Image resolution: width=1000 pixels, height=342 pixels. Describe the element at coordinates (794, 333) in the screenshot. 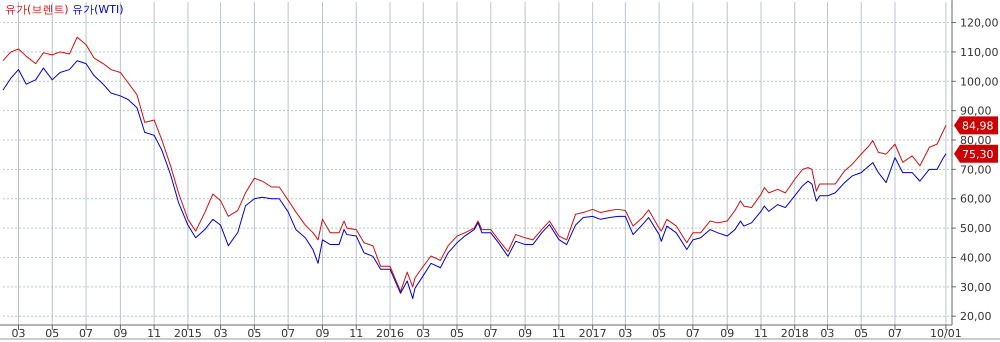

I see `x-tick-label: 2018` at that location.